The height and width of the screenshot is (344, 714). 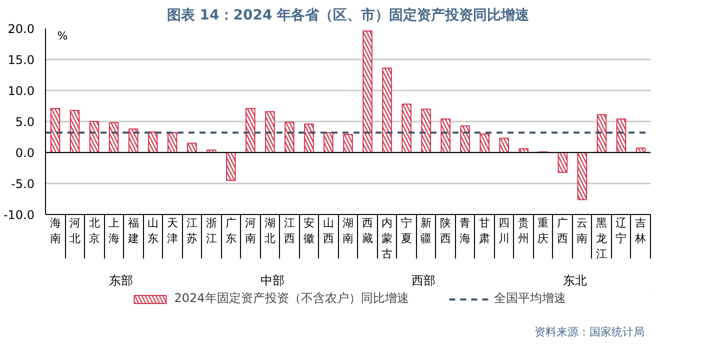 What do you see at coordinates (25, 153) in the screenshot?
I see `y-tick-label: 0.0` at bounding box center [25, 153].